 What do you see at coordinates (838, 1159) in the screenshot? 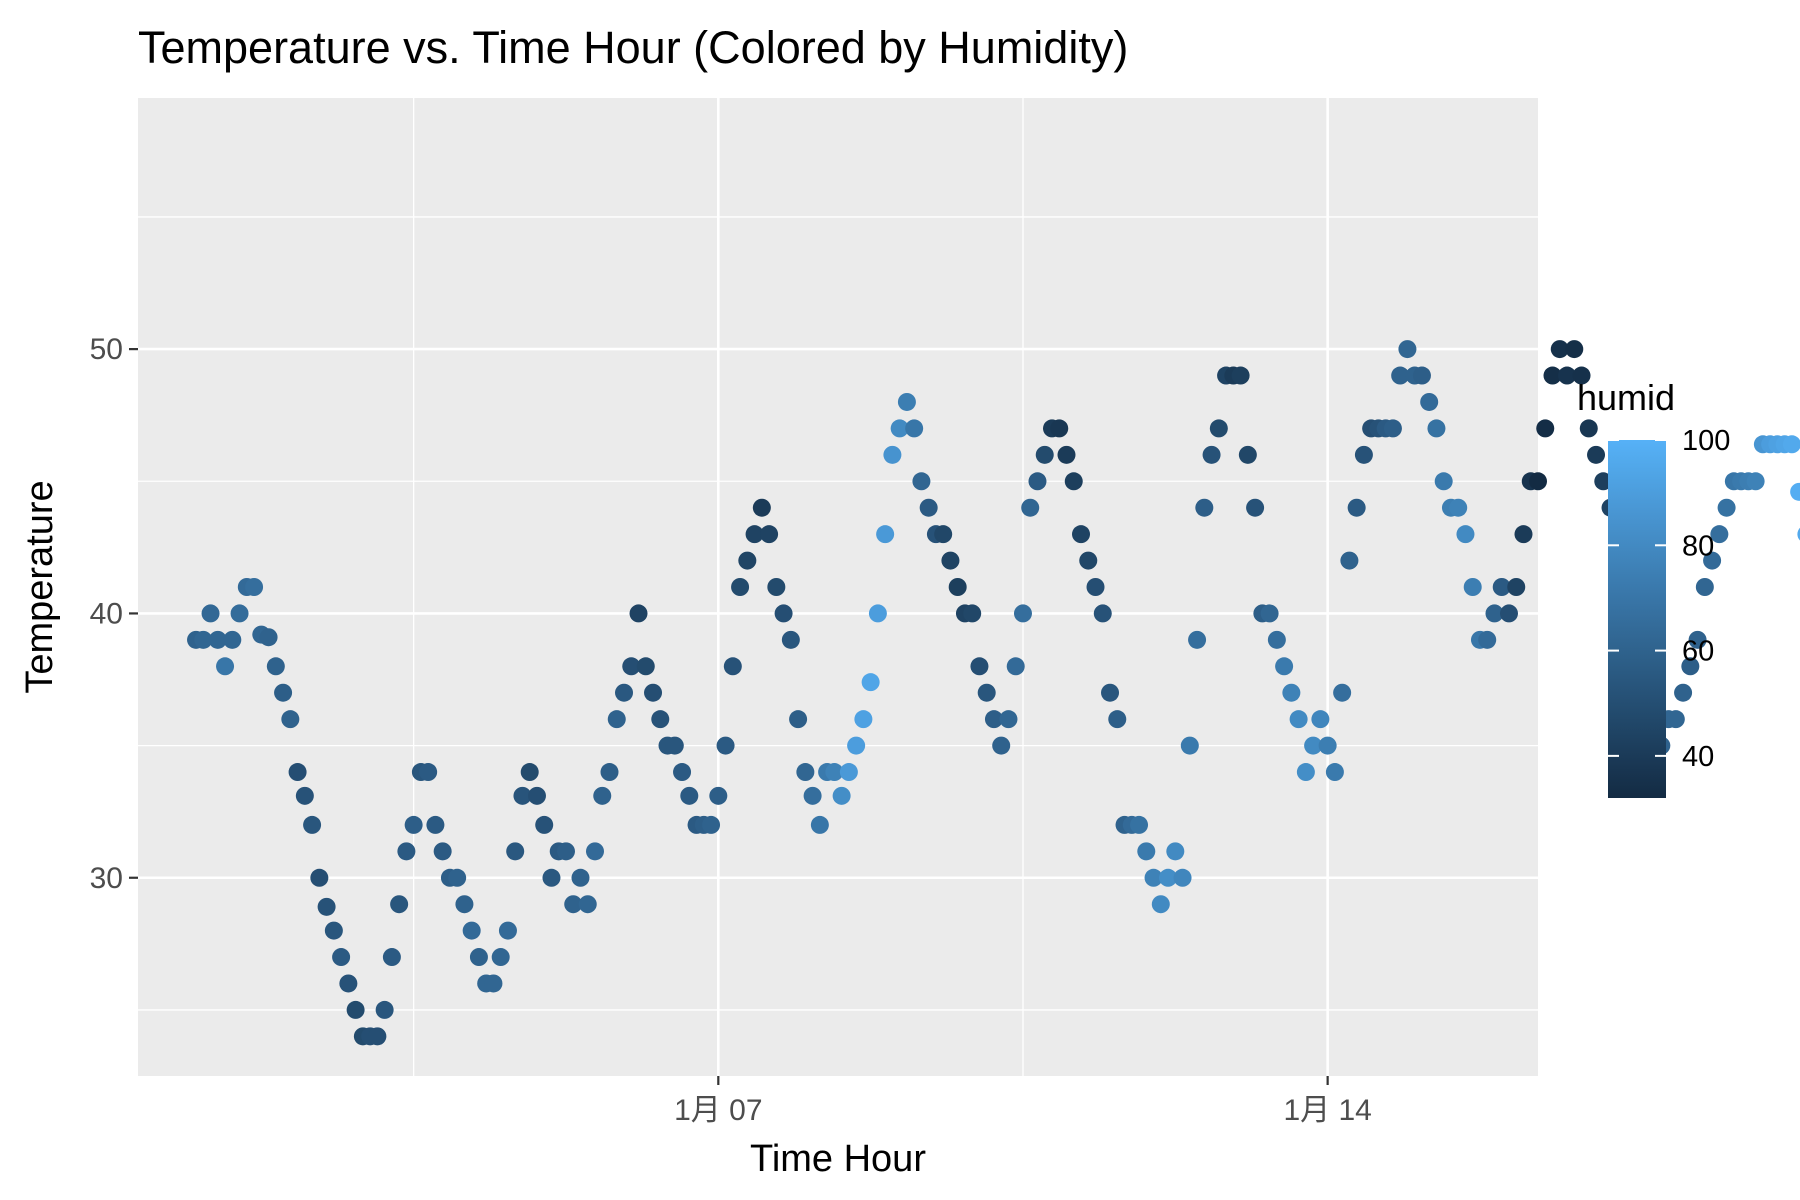
I see `x-axis-title: Time Hour` at bounding box center [838, 1159].